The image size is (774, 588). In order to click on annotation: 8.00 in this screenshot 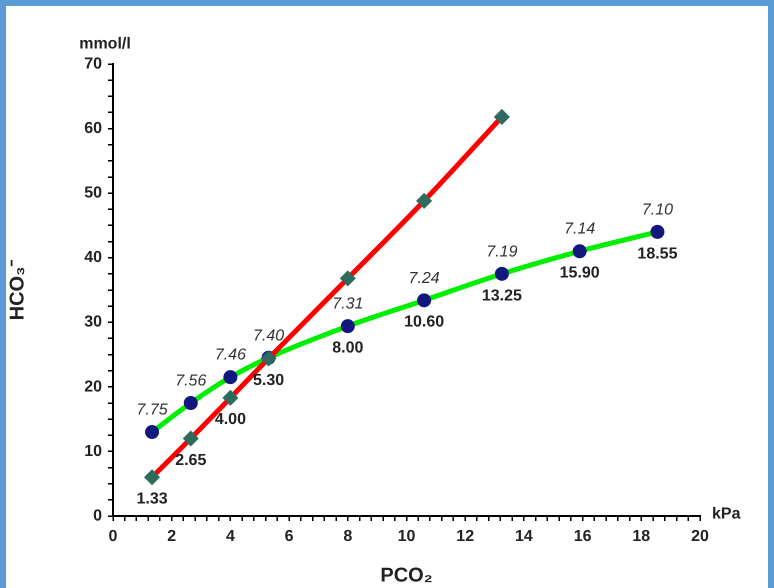, I will do `click(348, 348)`.